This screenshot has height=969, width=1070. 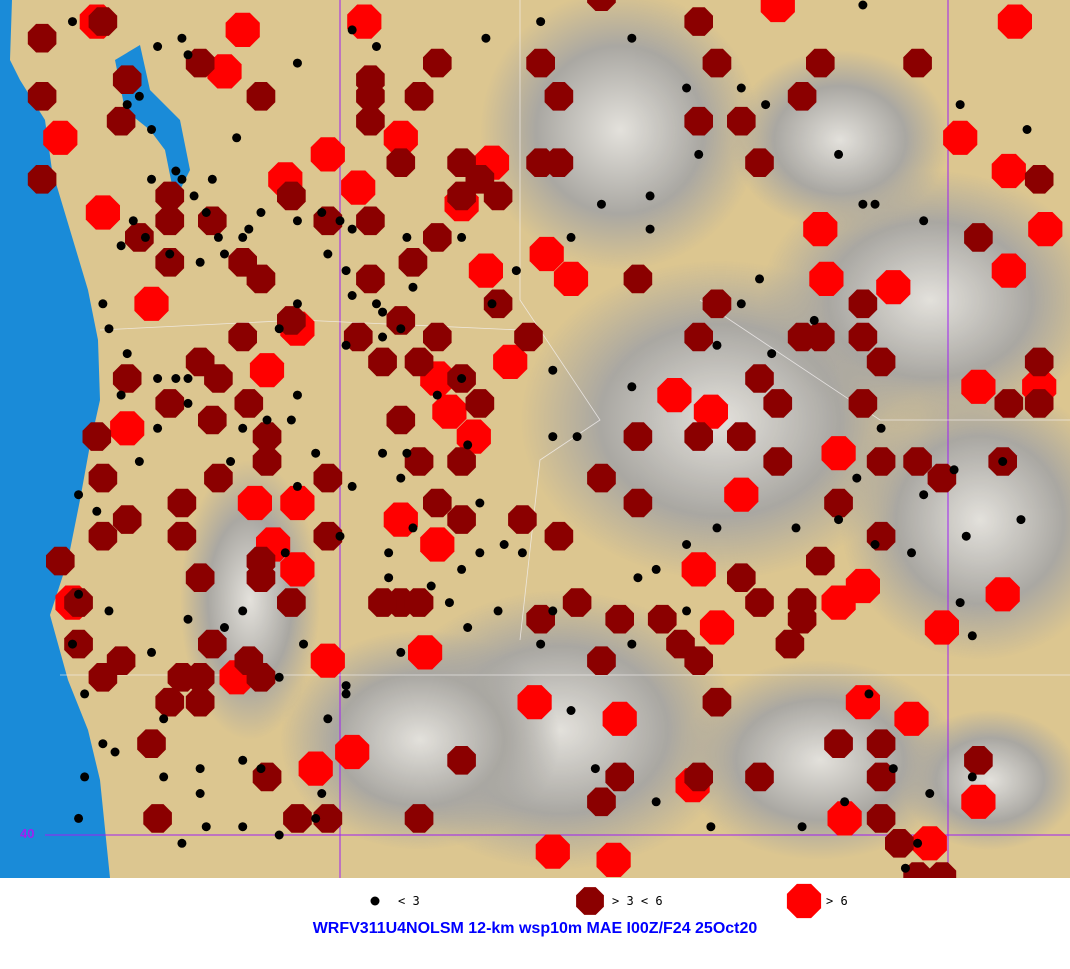 I want to click on latitude-label: 40, so click(x=27, y=833).